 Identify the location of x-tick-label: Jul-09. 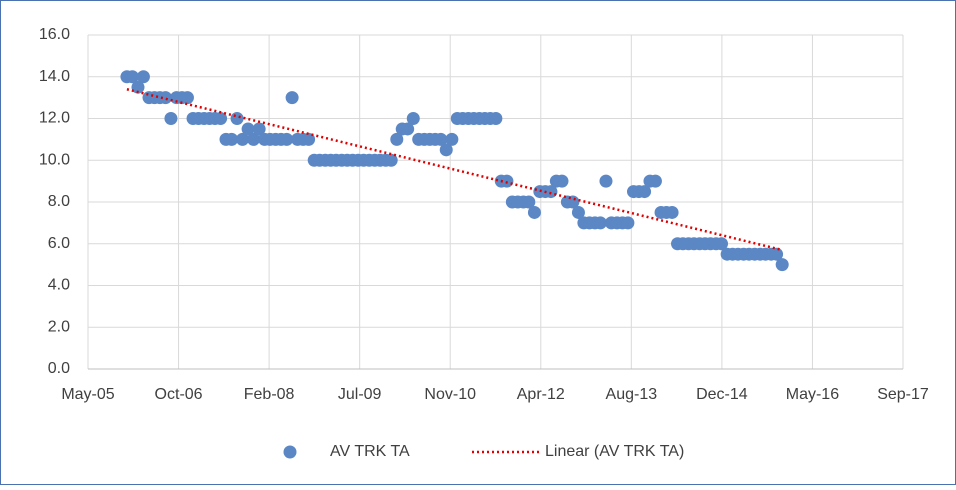
(360, 394).